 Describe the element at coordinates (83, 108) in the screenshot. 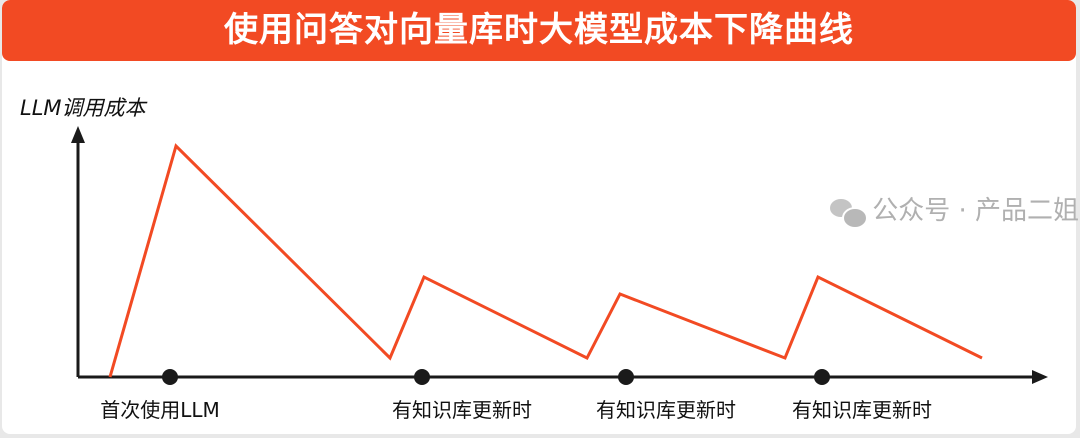

I see `y-axis-label: LLM调用成本` at that location.